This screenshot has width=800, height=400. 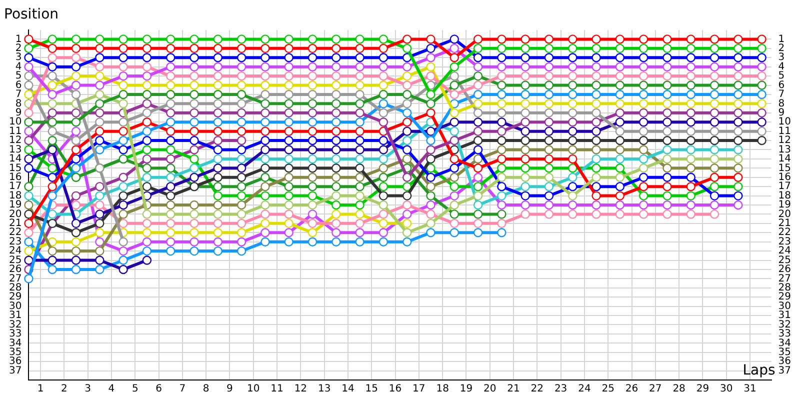 I want to click on x-tick-label: 23, so click(x=561, y=389).